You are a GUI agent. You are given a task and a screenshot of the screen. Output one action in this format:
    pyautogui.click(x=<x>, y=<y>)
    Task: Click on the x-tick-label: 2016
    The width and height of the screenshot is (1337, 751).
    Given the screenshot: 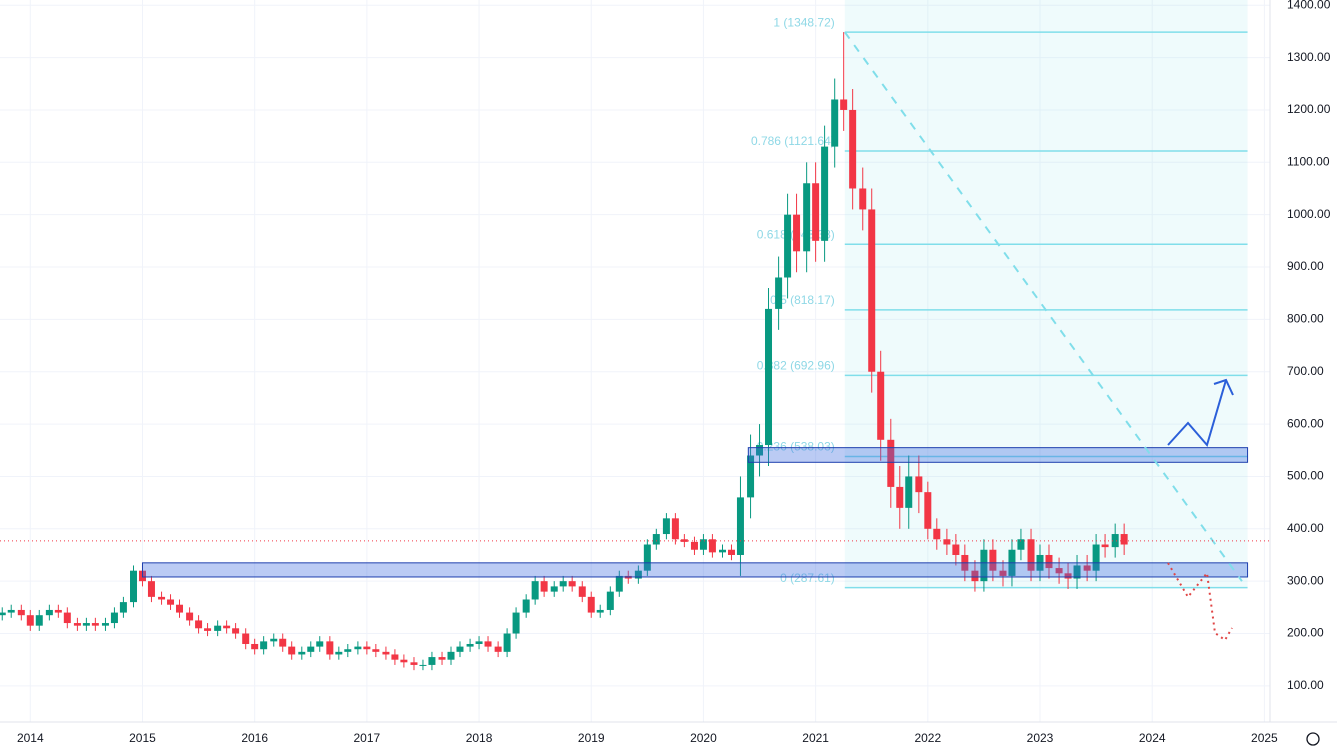 What is the action you would take?
    pyautogui.click(x=254, y=738)
    